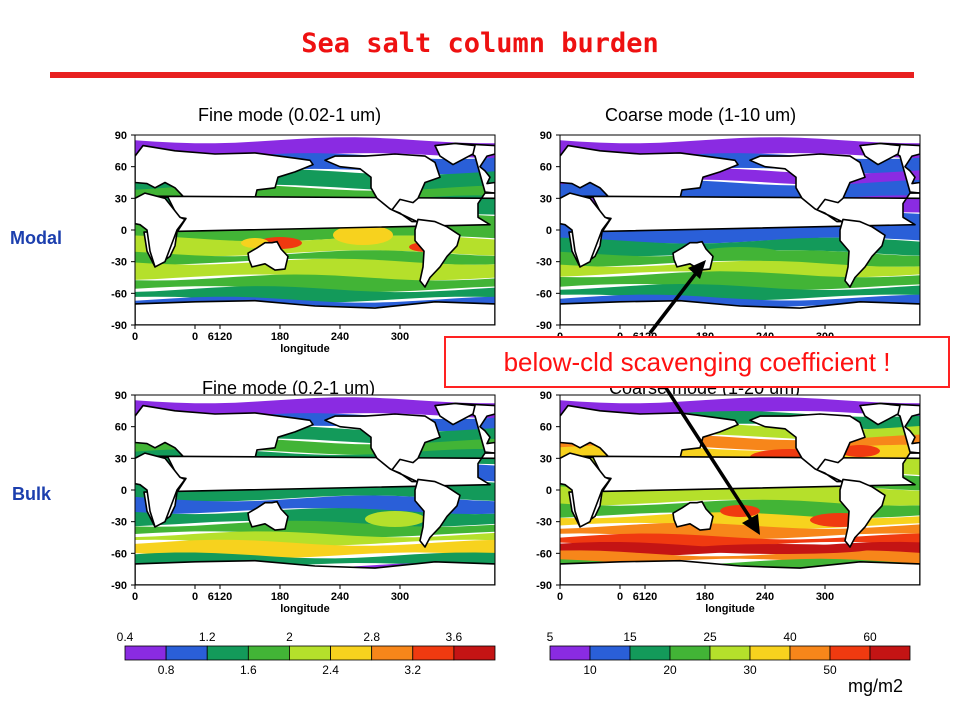  Describe the element at coordinates (750, 670) in the screenshot. I see `colorbar-bottom-label: 30` at that location.